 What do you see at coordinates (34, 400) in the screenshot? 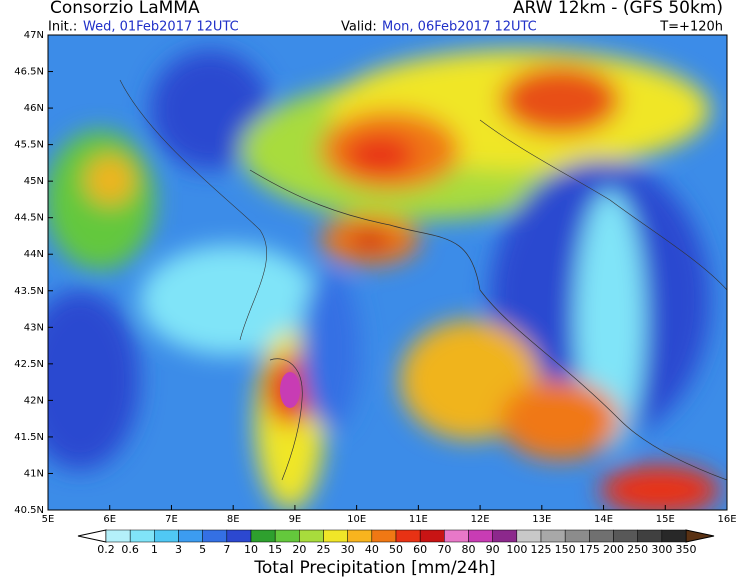
I see `lat-label: 42N` at bounding box center [34, 400].